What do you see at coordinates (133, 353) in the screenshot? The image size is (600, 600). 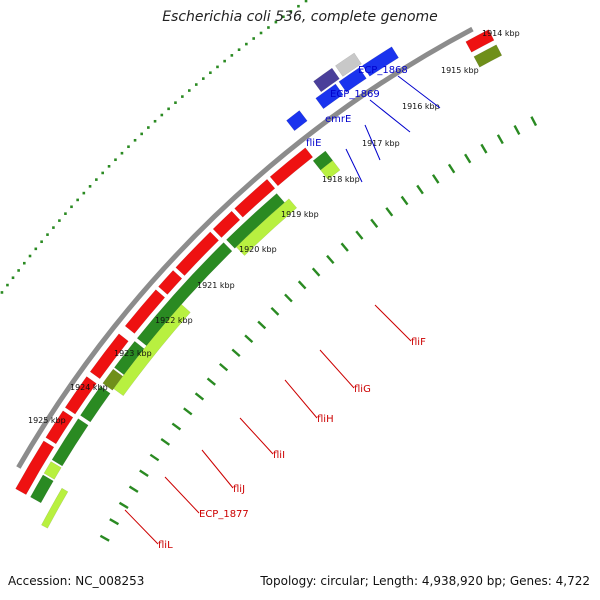 I see `tick-label: 1923 kbp` at bounding box center [133, 353].